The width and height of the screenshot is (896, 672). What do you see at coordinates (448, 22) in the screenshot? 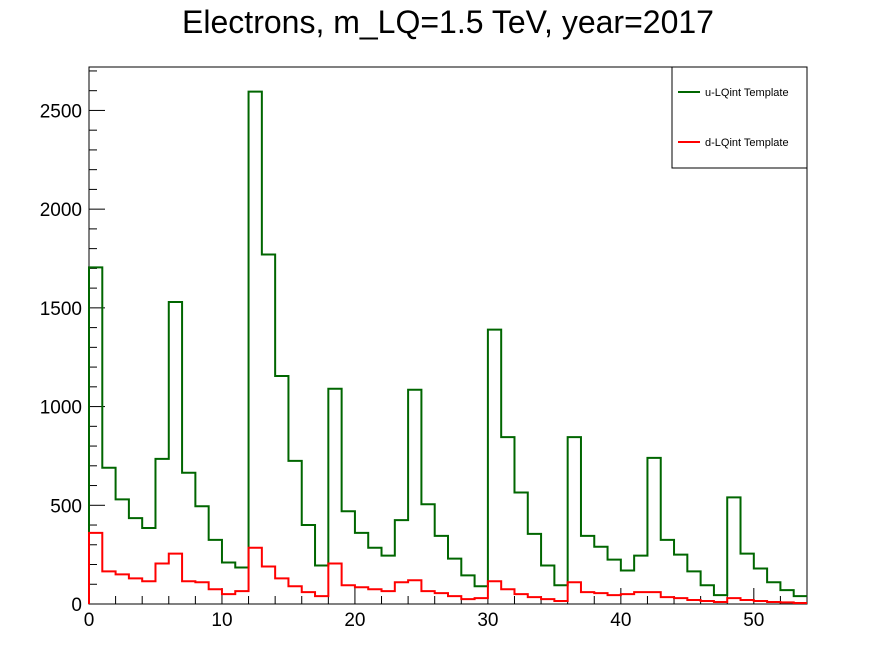
I see `chart-title: Electrons, m_LQ=1.5 TeV, year=2017` at bounding box center [448, 22].